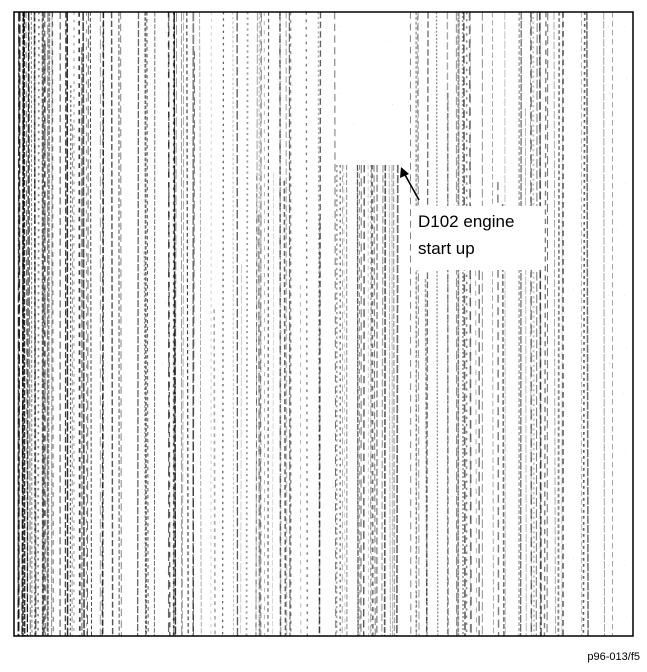 Image resolution: width=647 pixels, height=672 pixels. What do you see at coordinates (466, 221) in the screenshot?
I see `annotation-line: D102 engine` at bounding box center [466, 221].